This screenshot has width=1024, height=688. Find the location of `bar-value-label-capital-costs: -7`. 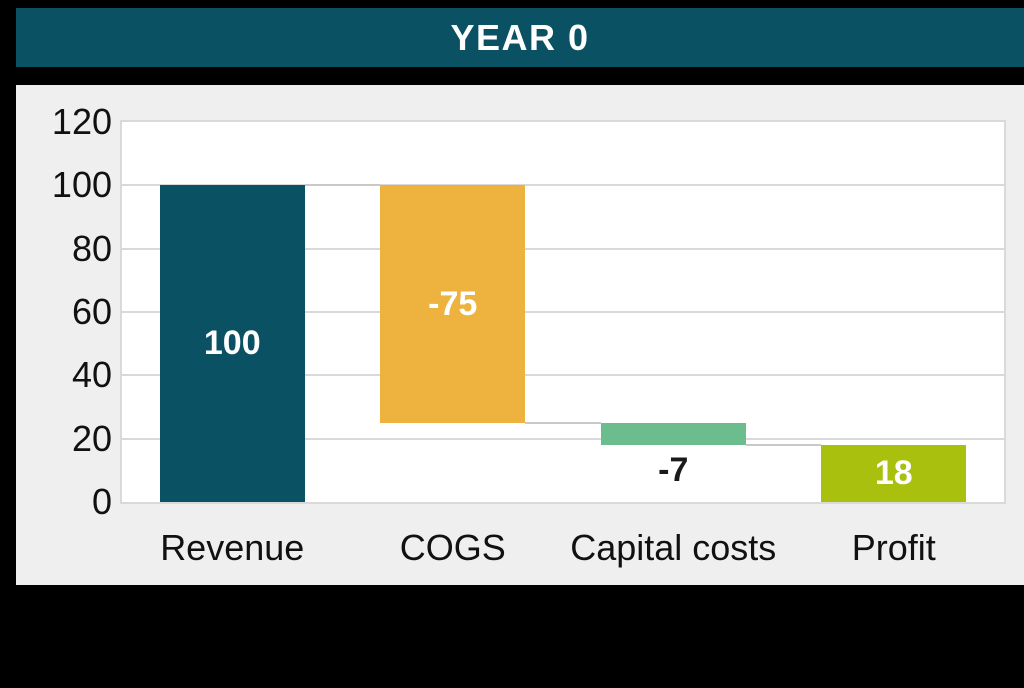

bar-value-label-capital-costs: -7 is located at coordinates (673, 470).